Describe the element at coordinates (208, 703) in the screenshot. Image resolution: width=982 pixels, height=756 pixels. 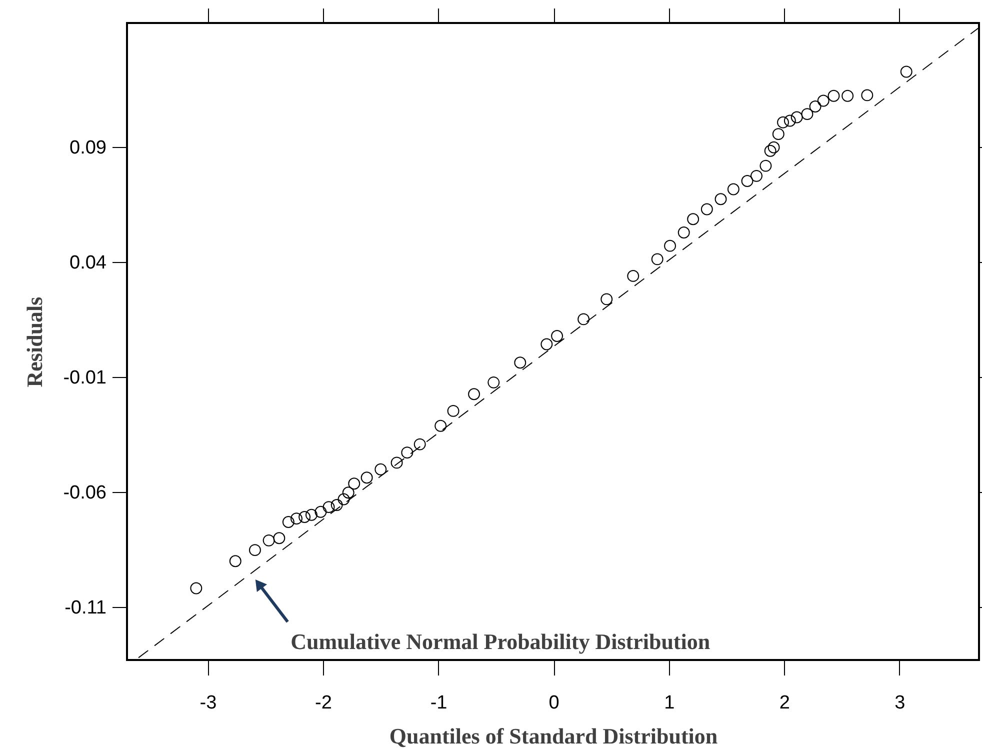
I see `x-tick-label: -3` at that location.